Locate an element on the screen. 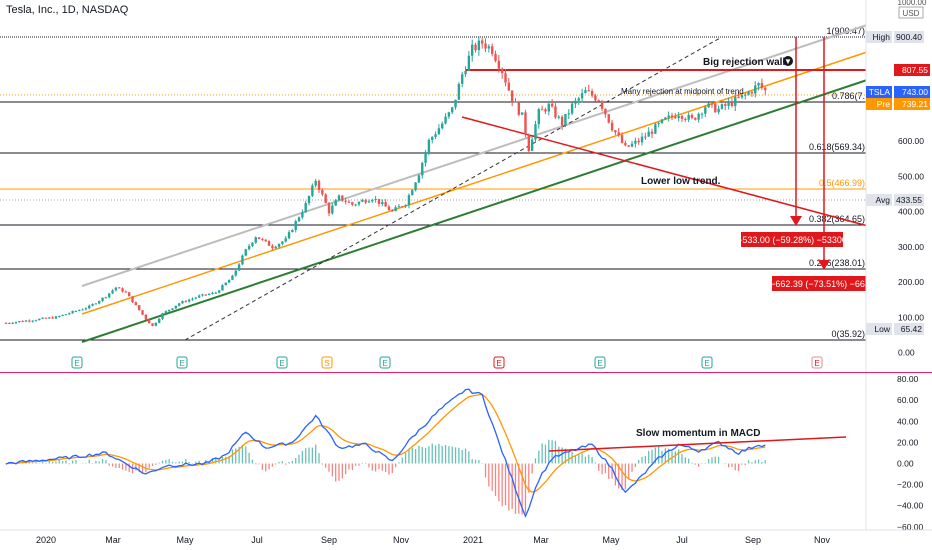  time-axis-tick: Sep is located at coordinates (753, 540).